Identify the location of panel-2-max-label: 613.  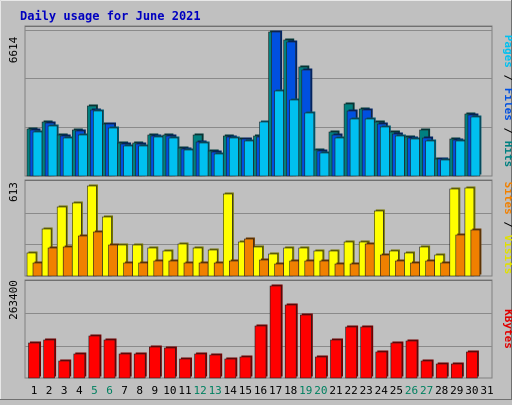
(13, 192).